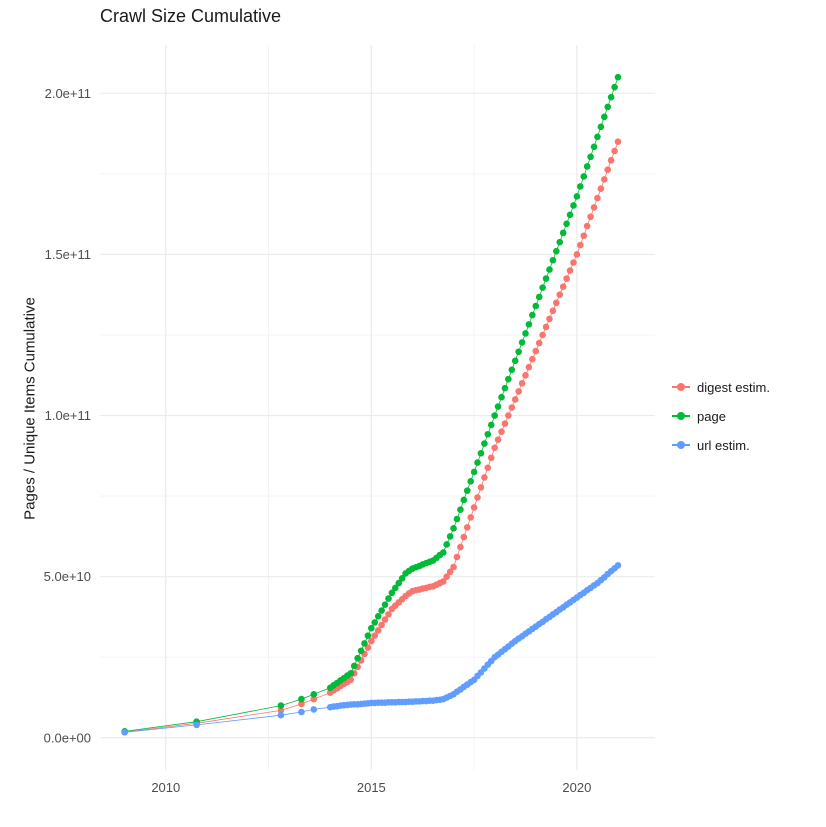 The width and height of the screenshot is (826, 827). I want to click on legend-key-url, so click(681, 445).